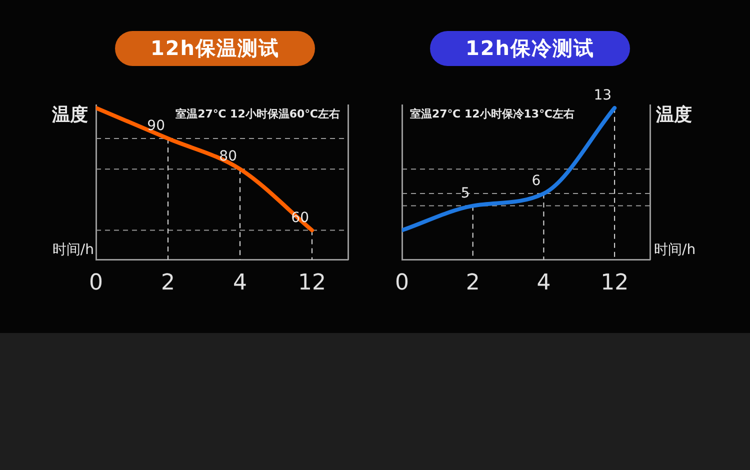 The width and height of the screenshot is (750, 470). Describe the element at coordinates (492, 113) in the screenshot. I see `annotation: 室温27℃ 12小时保冷13℃左右` at that location.